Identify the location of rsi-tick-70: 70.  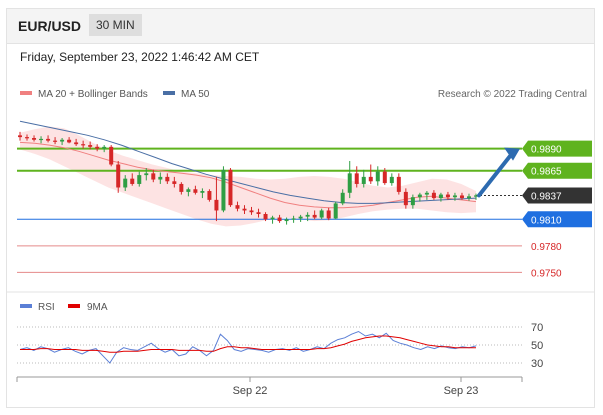
(537, 328).